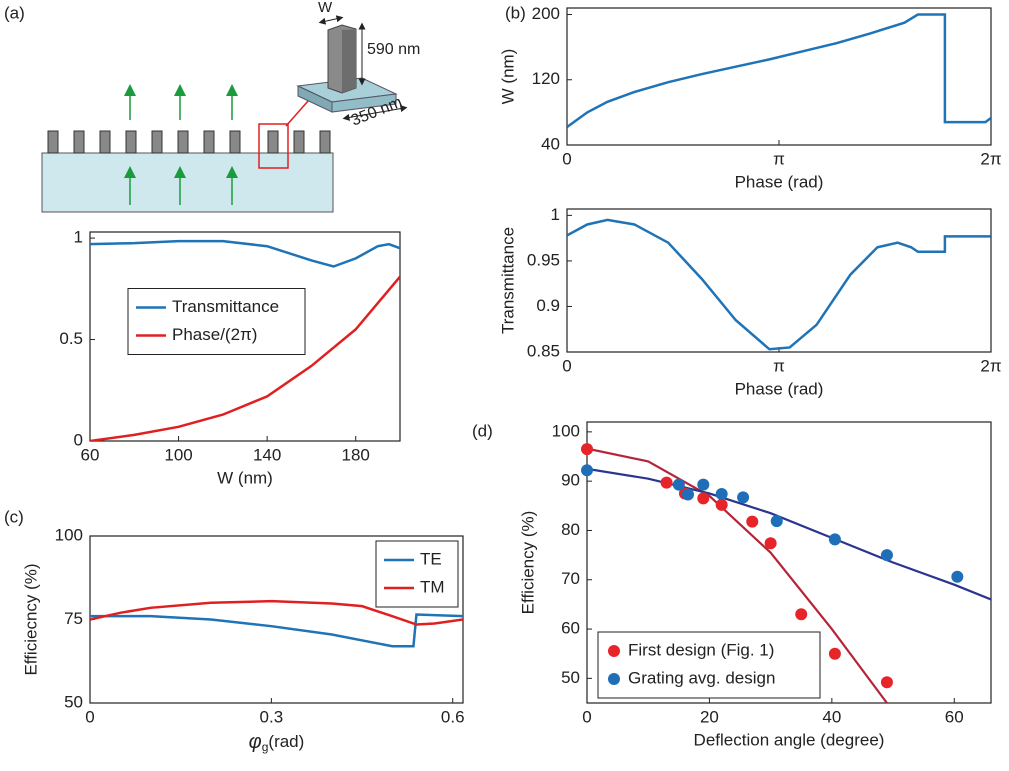 This screenshot has width=1009, height=771. Describe the element at coordinates (30, 619) in the screenshot. I see `y-axis-label: Efficiecncy (%)` at that location.